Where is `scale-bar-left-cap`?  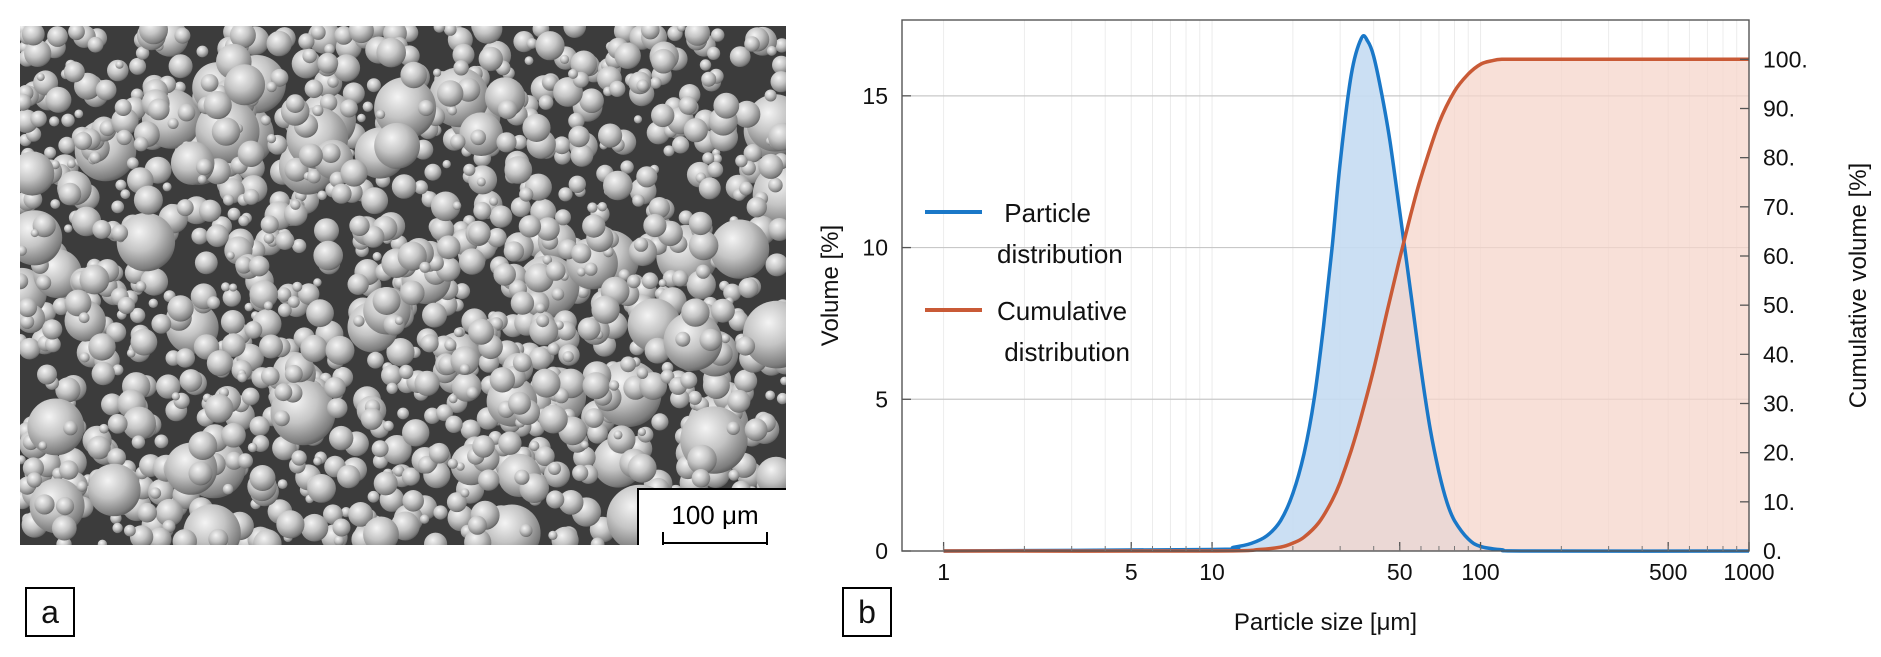
scale-bar-left-cap is located at coordinates (663, 538).